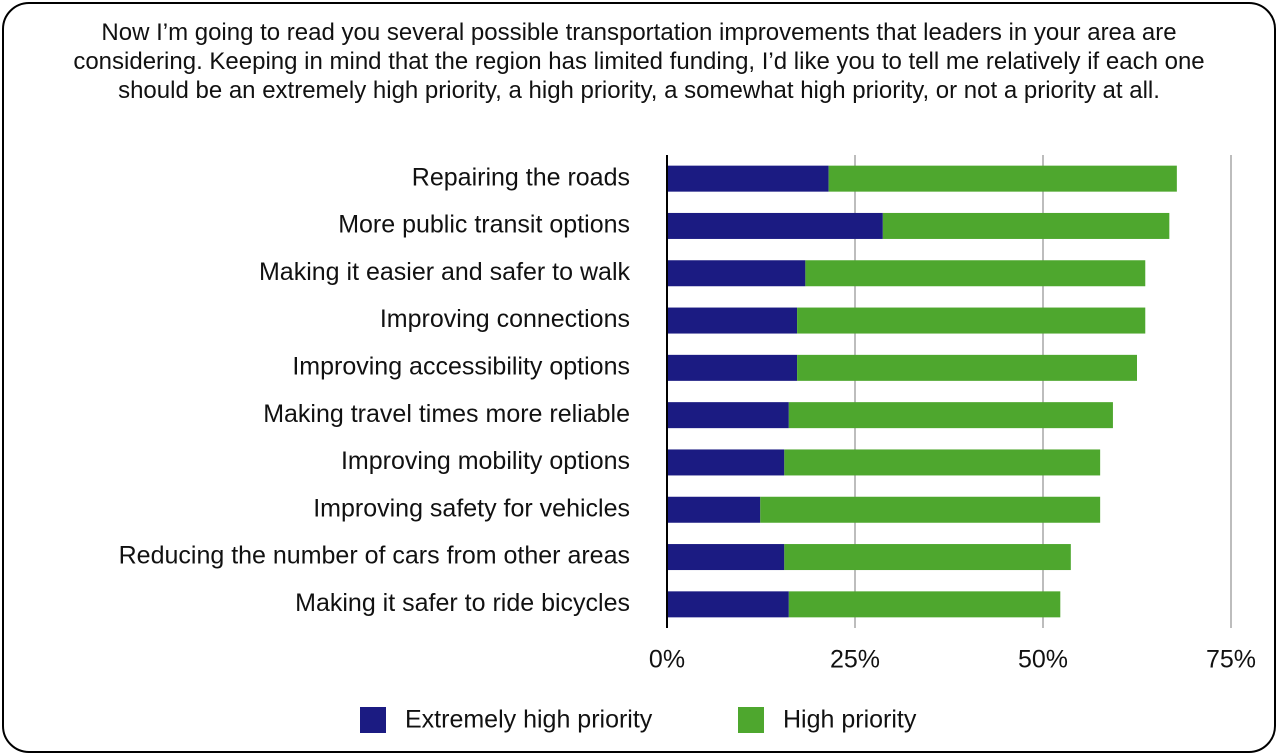  I want to click on y-tick-label: Making travel times more reliable, so click(446, 414).